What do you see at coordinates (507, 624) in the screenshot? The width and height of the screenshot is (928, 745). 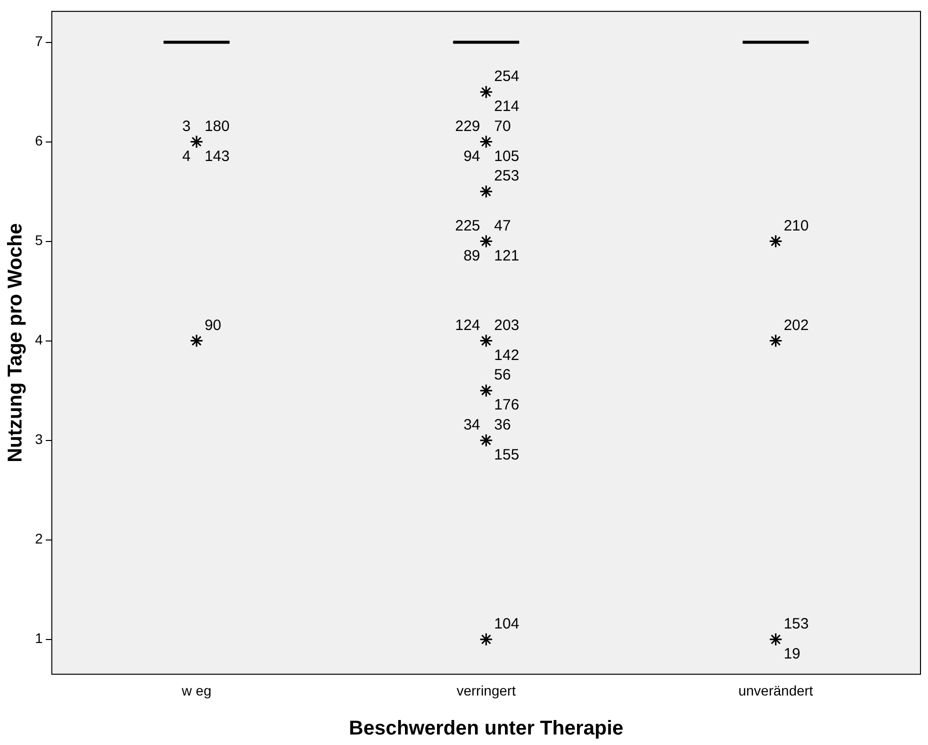 I see `annotation: 104` at bounding box center [507, 624].